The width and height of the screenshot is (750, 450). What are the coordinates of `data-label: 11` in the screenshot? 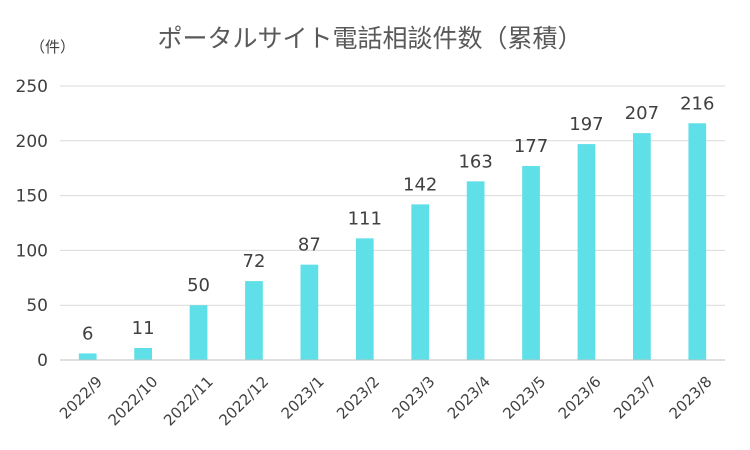 It's located at (143, 328).